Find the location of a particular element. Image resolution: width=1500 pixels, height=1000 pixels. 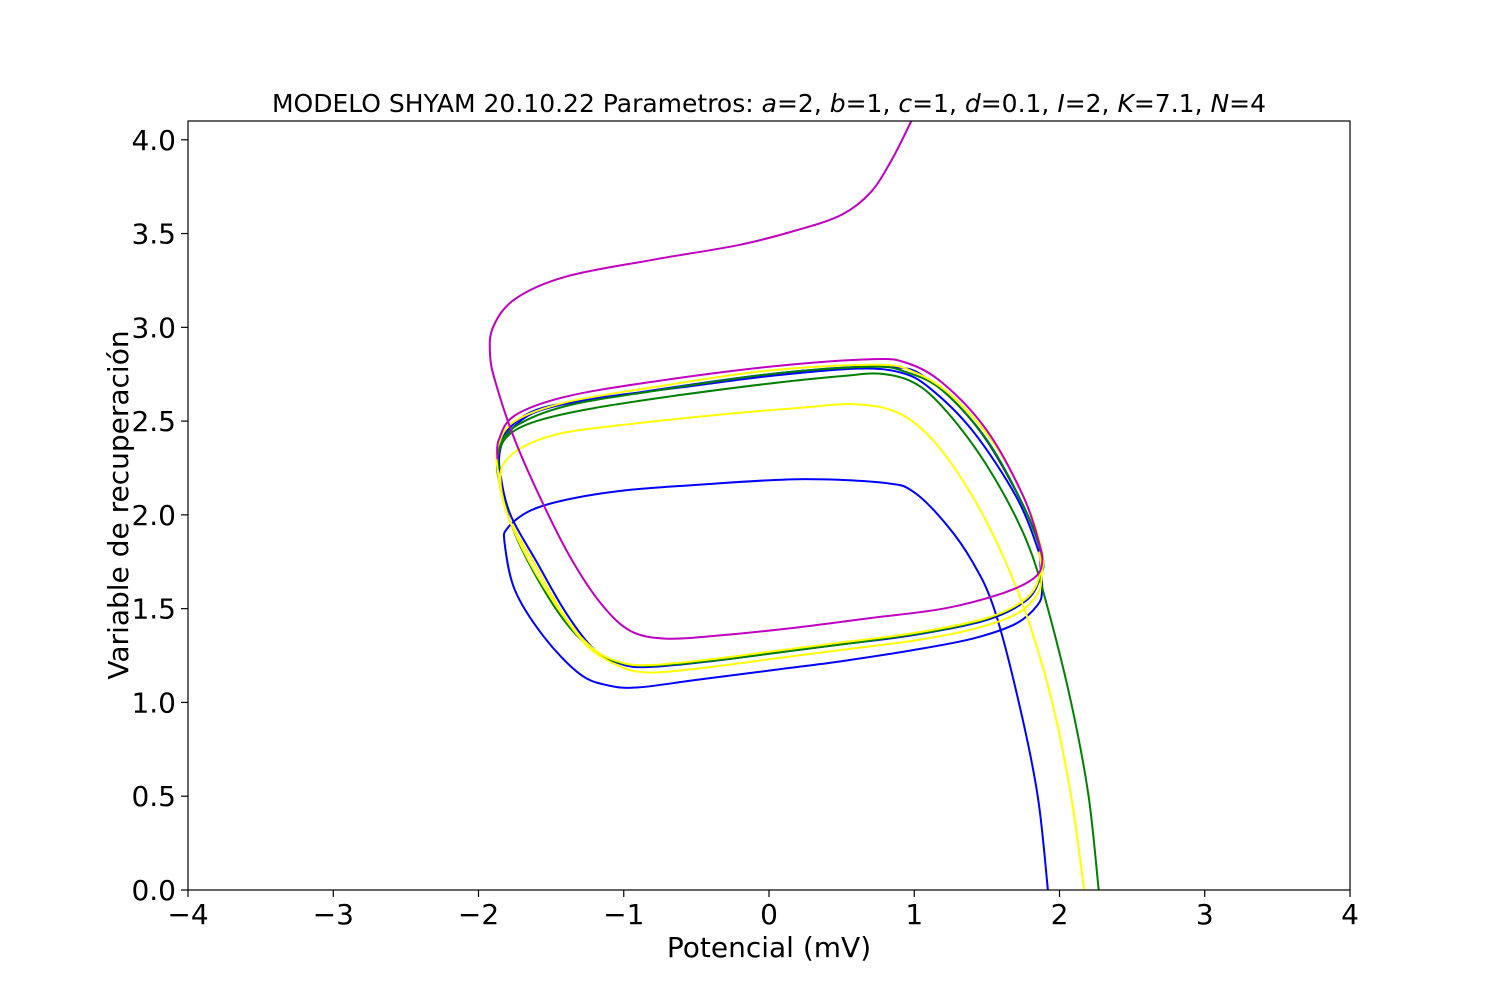

y-tick-label: 3.0 is located at coordinates (153, 327).